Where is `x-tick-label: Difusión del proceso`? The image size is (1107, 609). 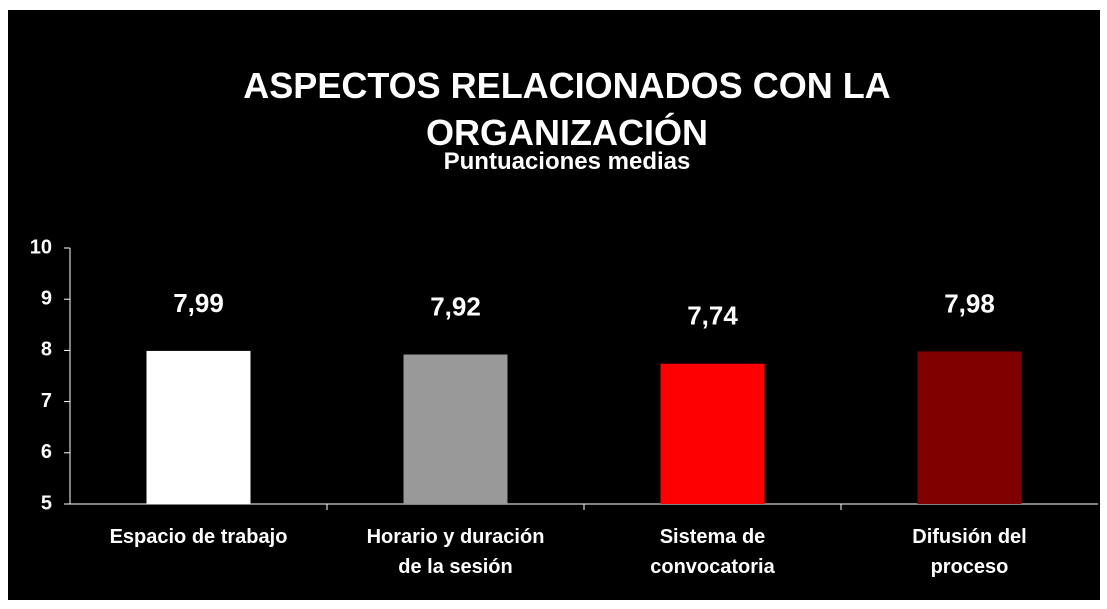 x-tick-label: Difusión del proceso is located at coordinates (969, 552).